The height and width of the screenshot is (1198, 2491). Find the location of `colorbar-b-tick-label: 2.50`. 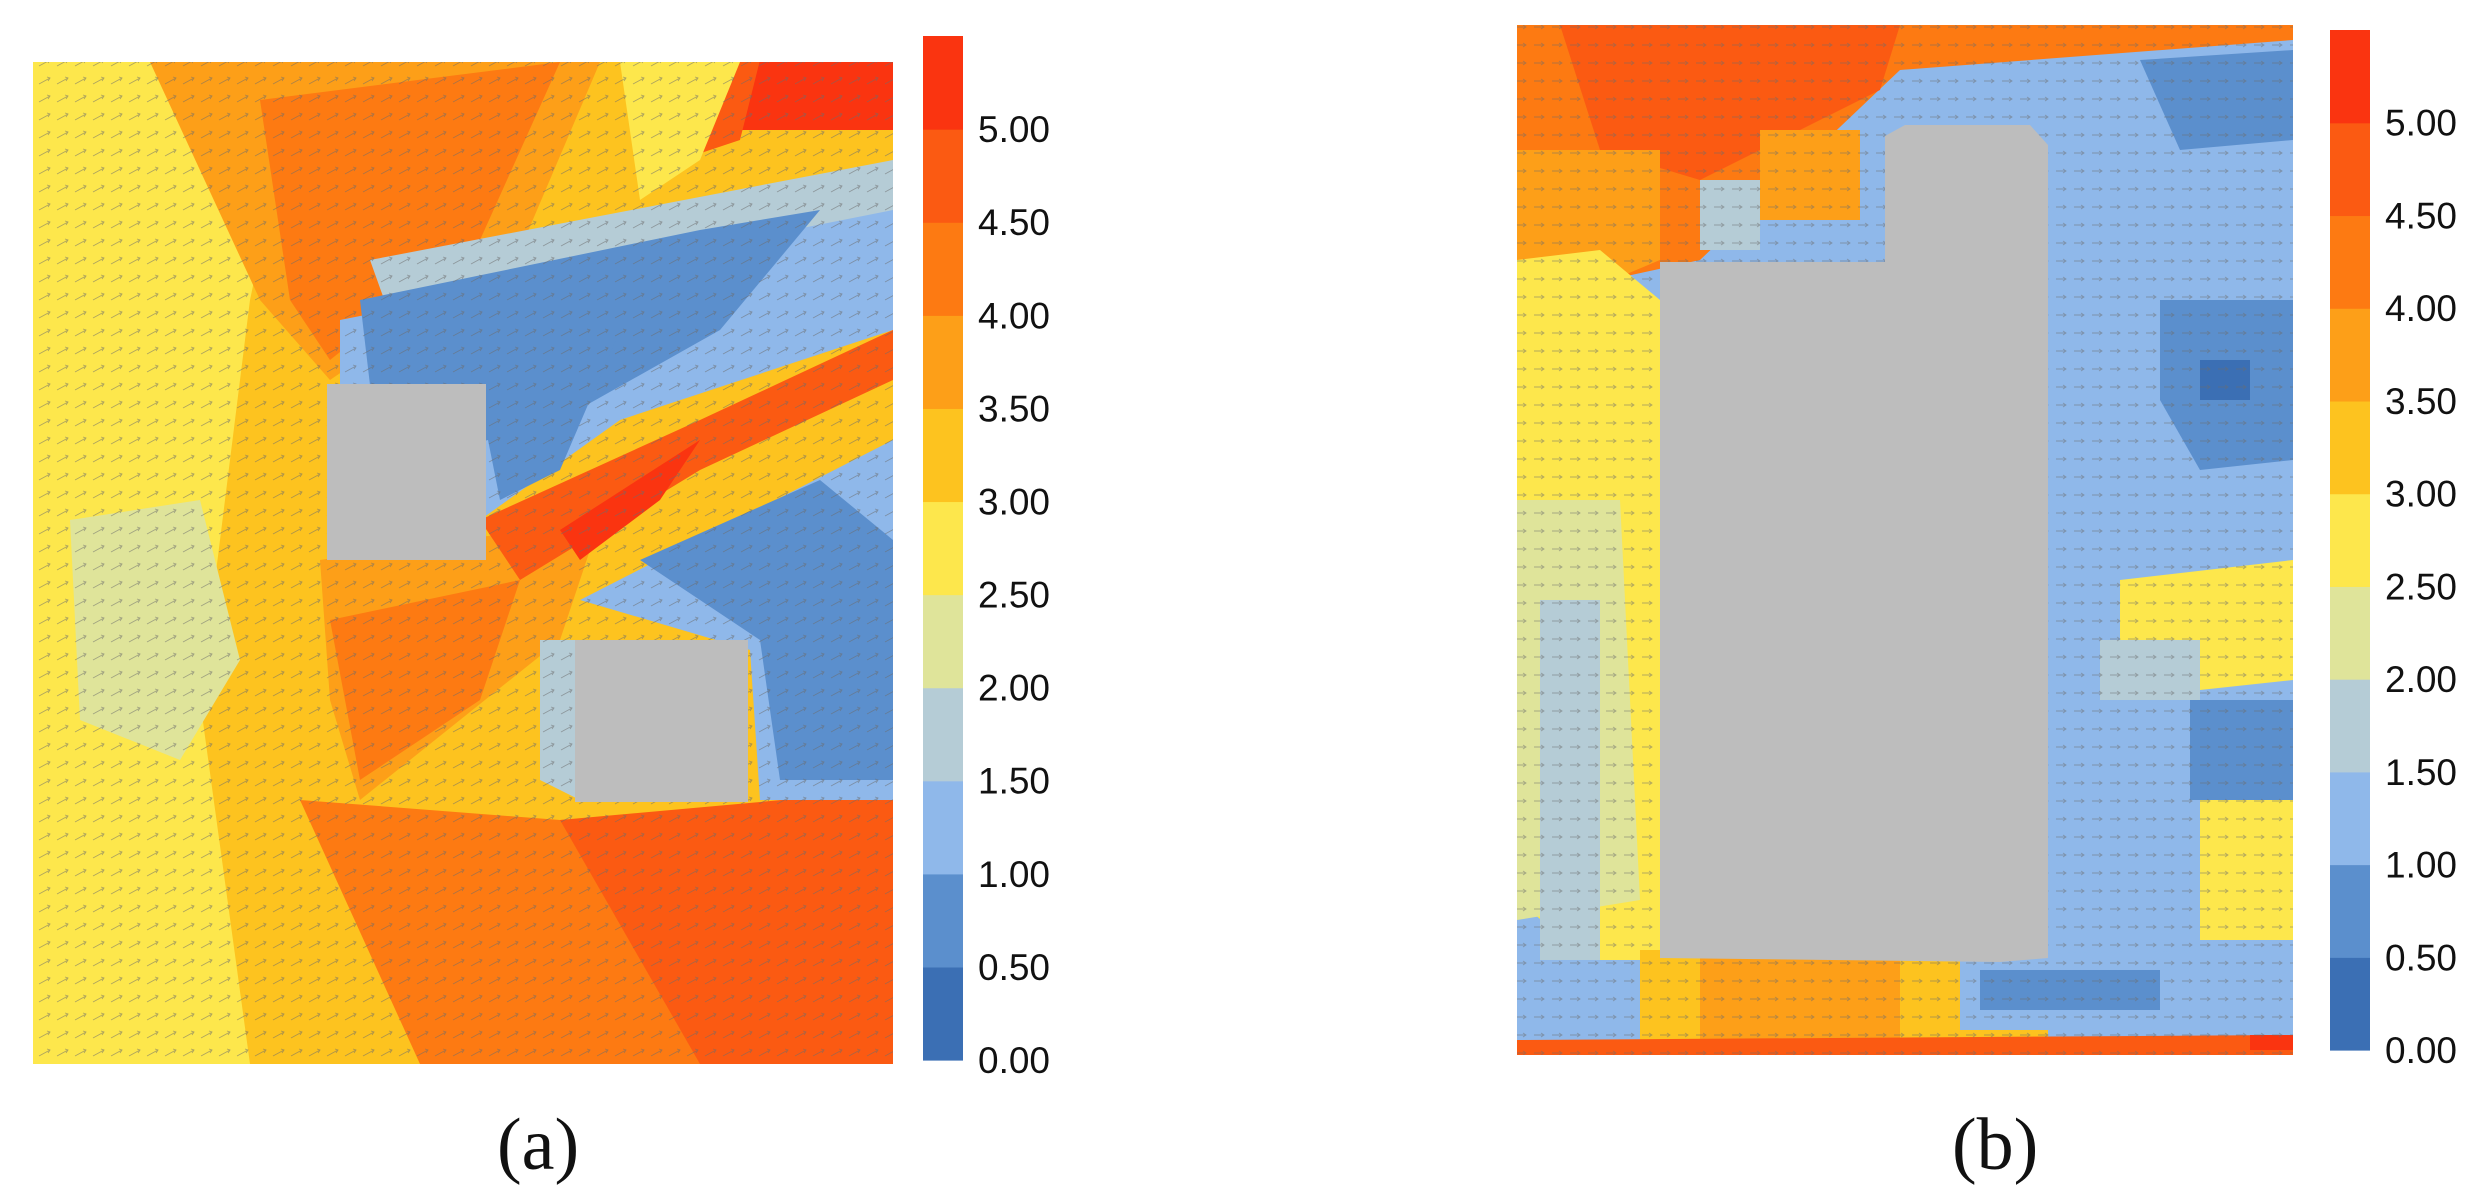

colorbar-b-tick-label: 2.50 is located at coordinates (2421, 586).